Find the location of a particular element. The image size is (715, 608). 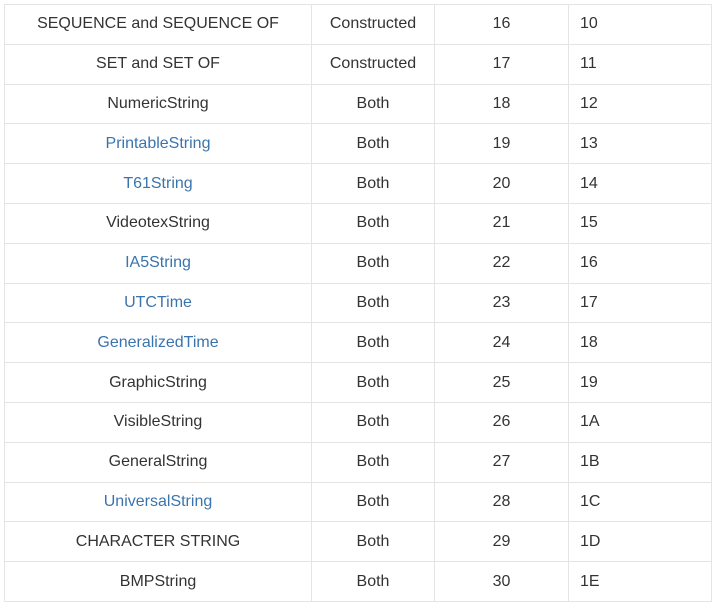

tag-hex-cell: 19 is located at coordinates (640, 382).